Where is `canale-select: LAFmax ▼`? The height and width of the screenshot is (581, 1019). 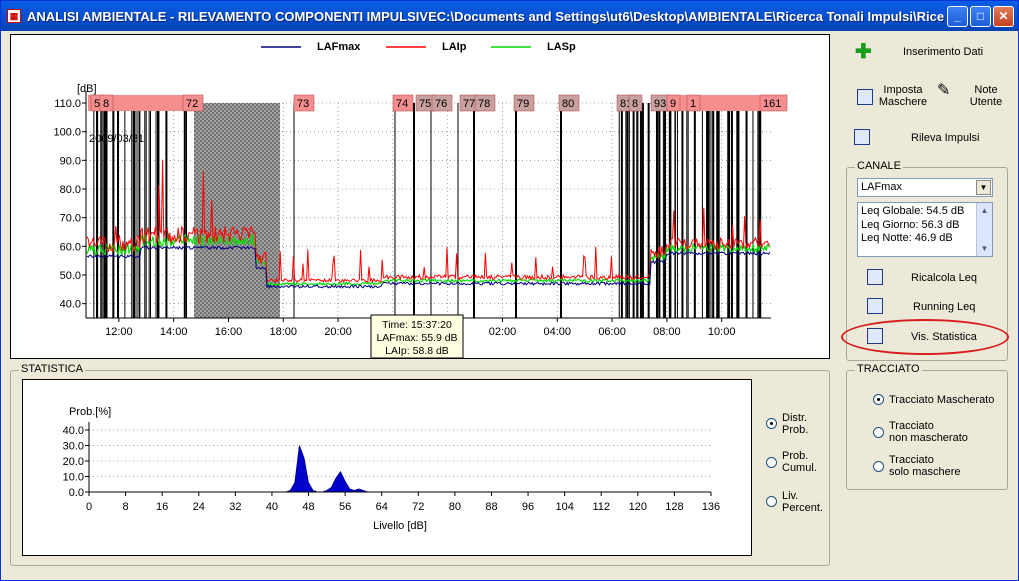
canale-select: LAFmax ▼ is located at coordinates (925, 187).